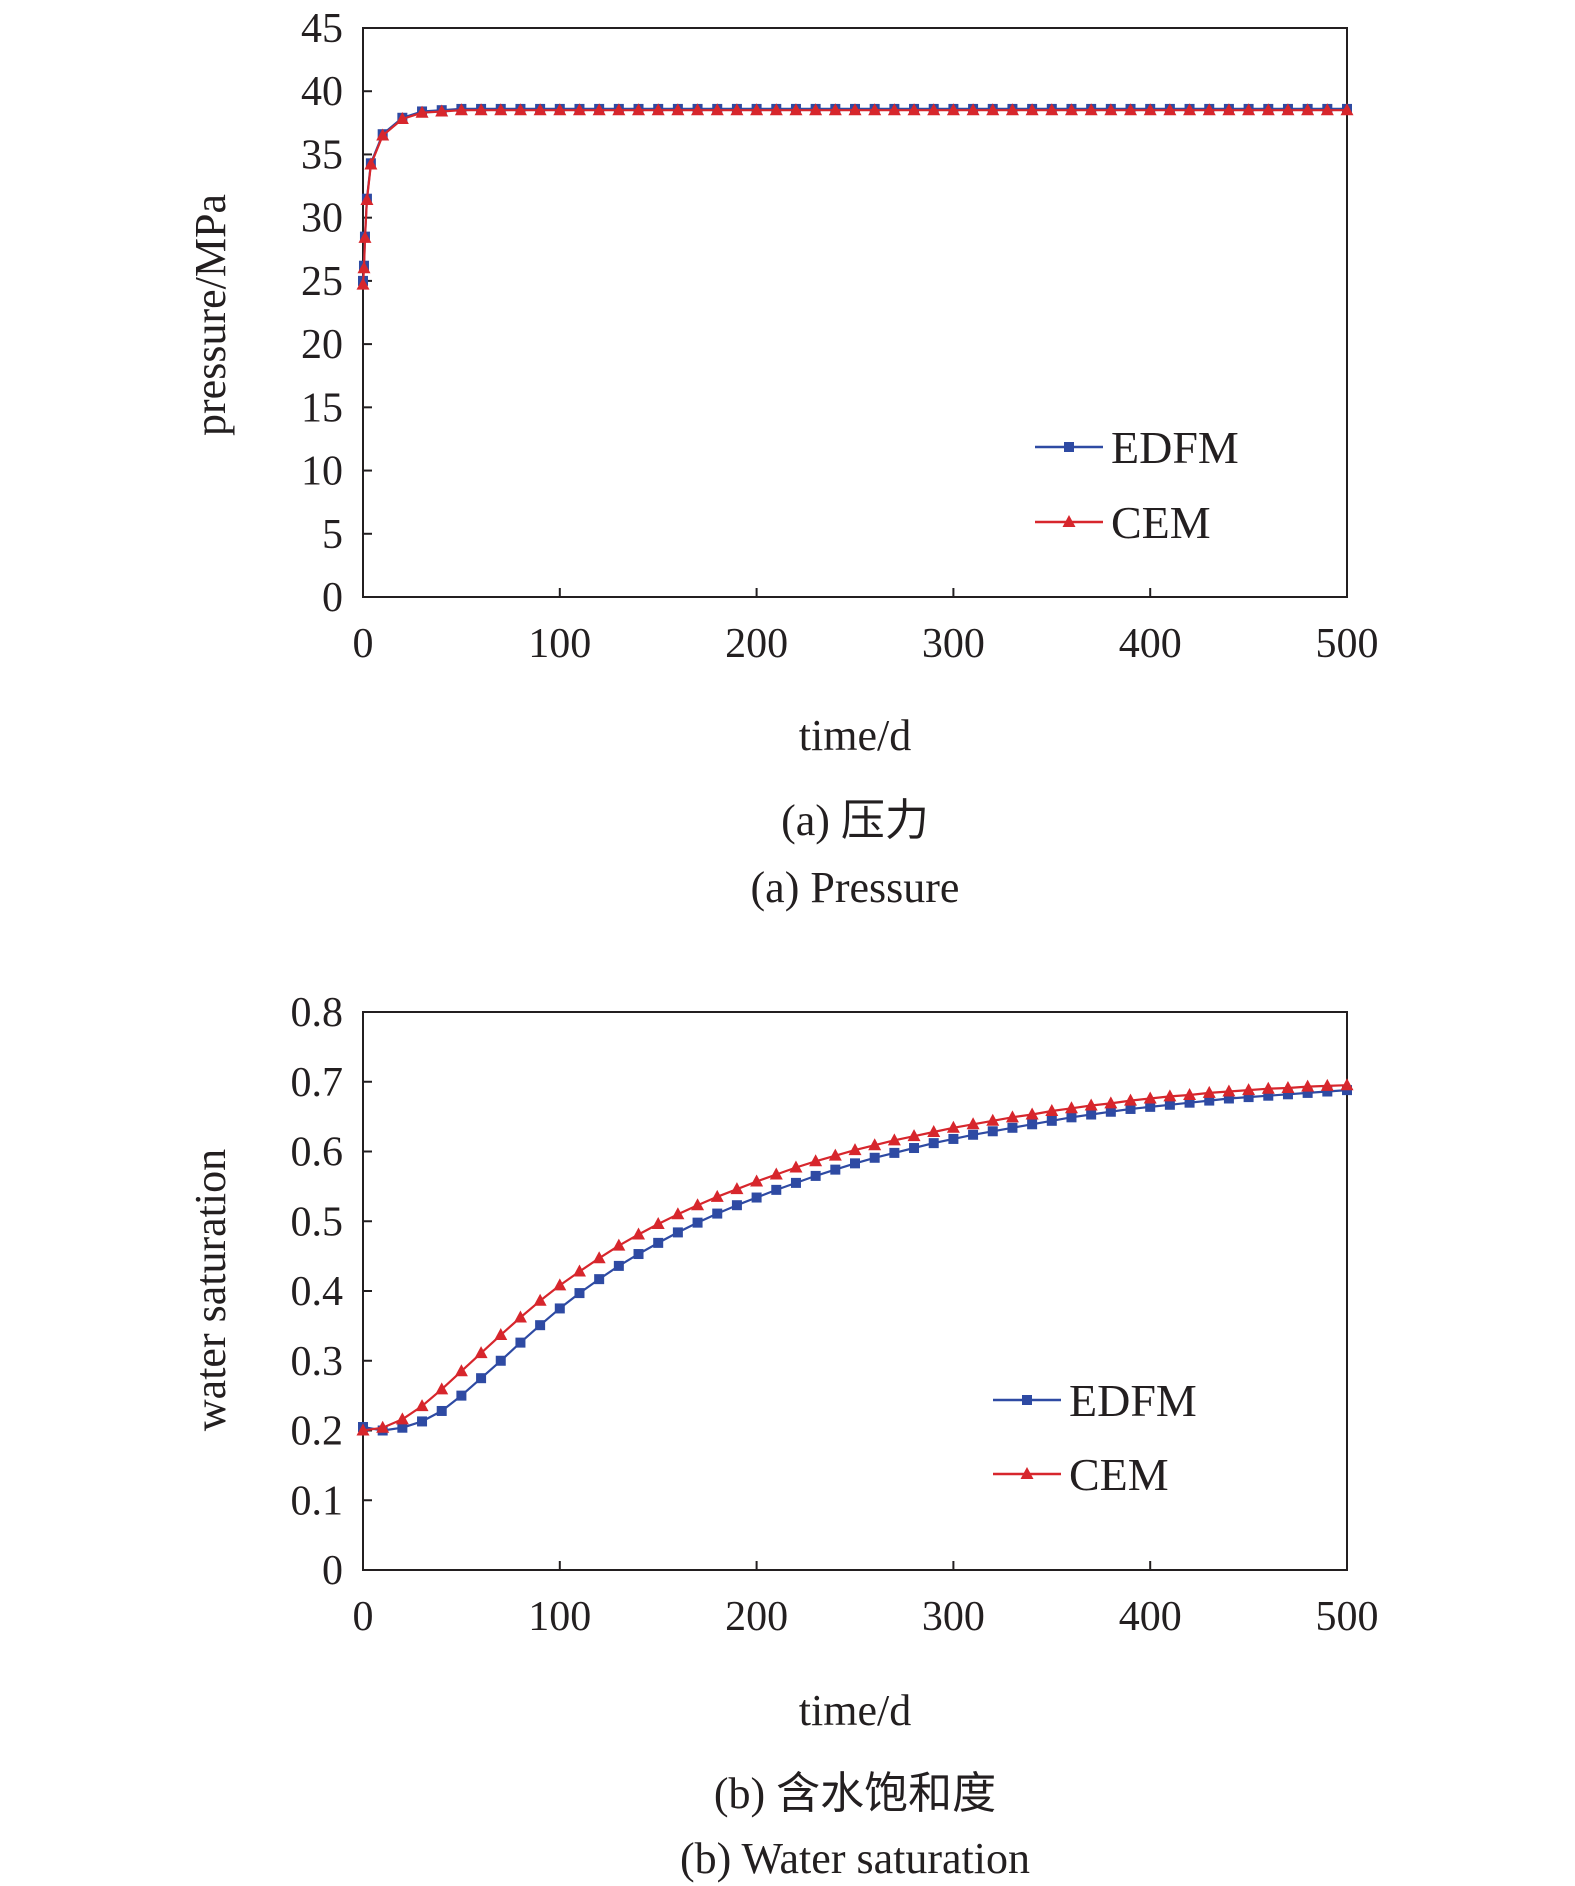 This screenshot has height=1886, width=1575. Describe the element at coordinates (559, 1617) in the screenshot. I see `x-tick-label: 100` at that location.